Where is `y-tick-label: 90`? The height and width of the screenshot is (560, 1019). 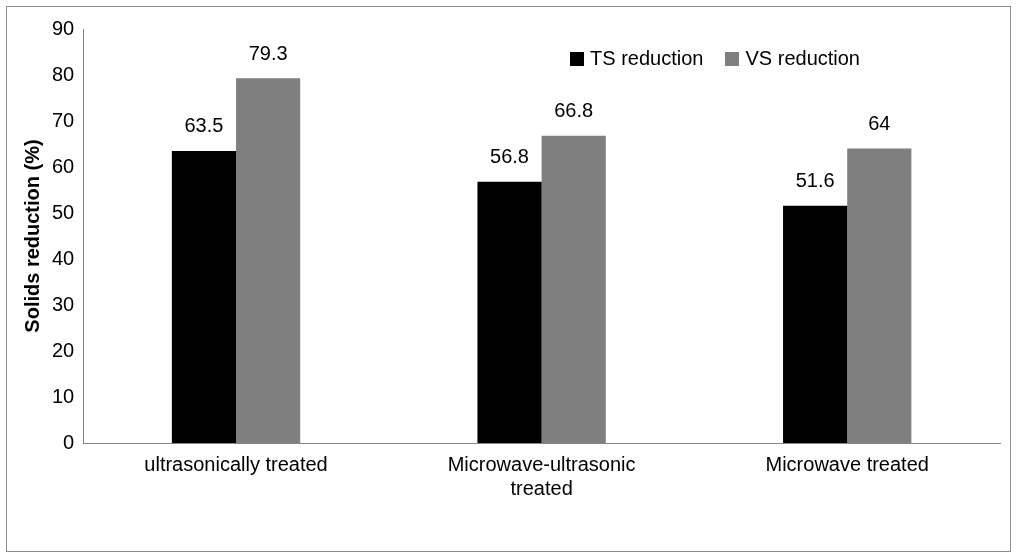
y-tick-label: 90 is located at coordinates (63, 27).